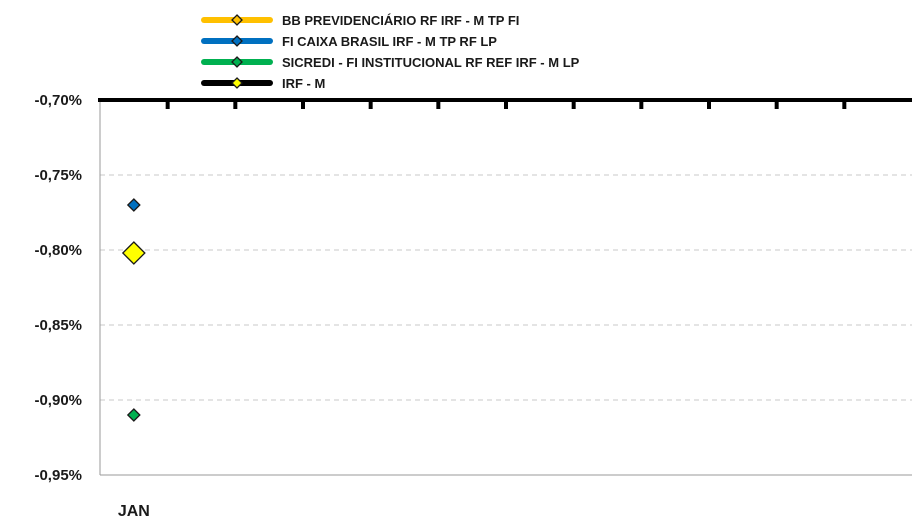  I want to click on data-points, so click(133, 310).